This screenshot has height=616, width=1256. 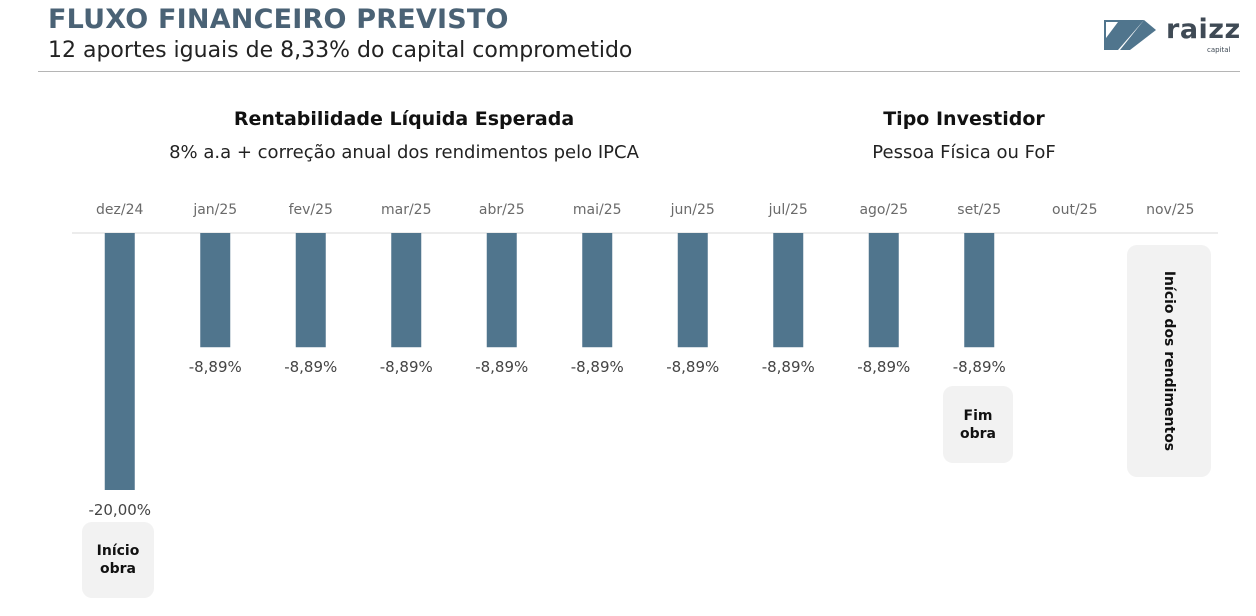 I want to click on logo-subtitle: capital, so click(x=1219, y=50).